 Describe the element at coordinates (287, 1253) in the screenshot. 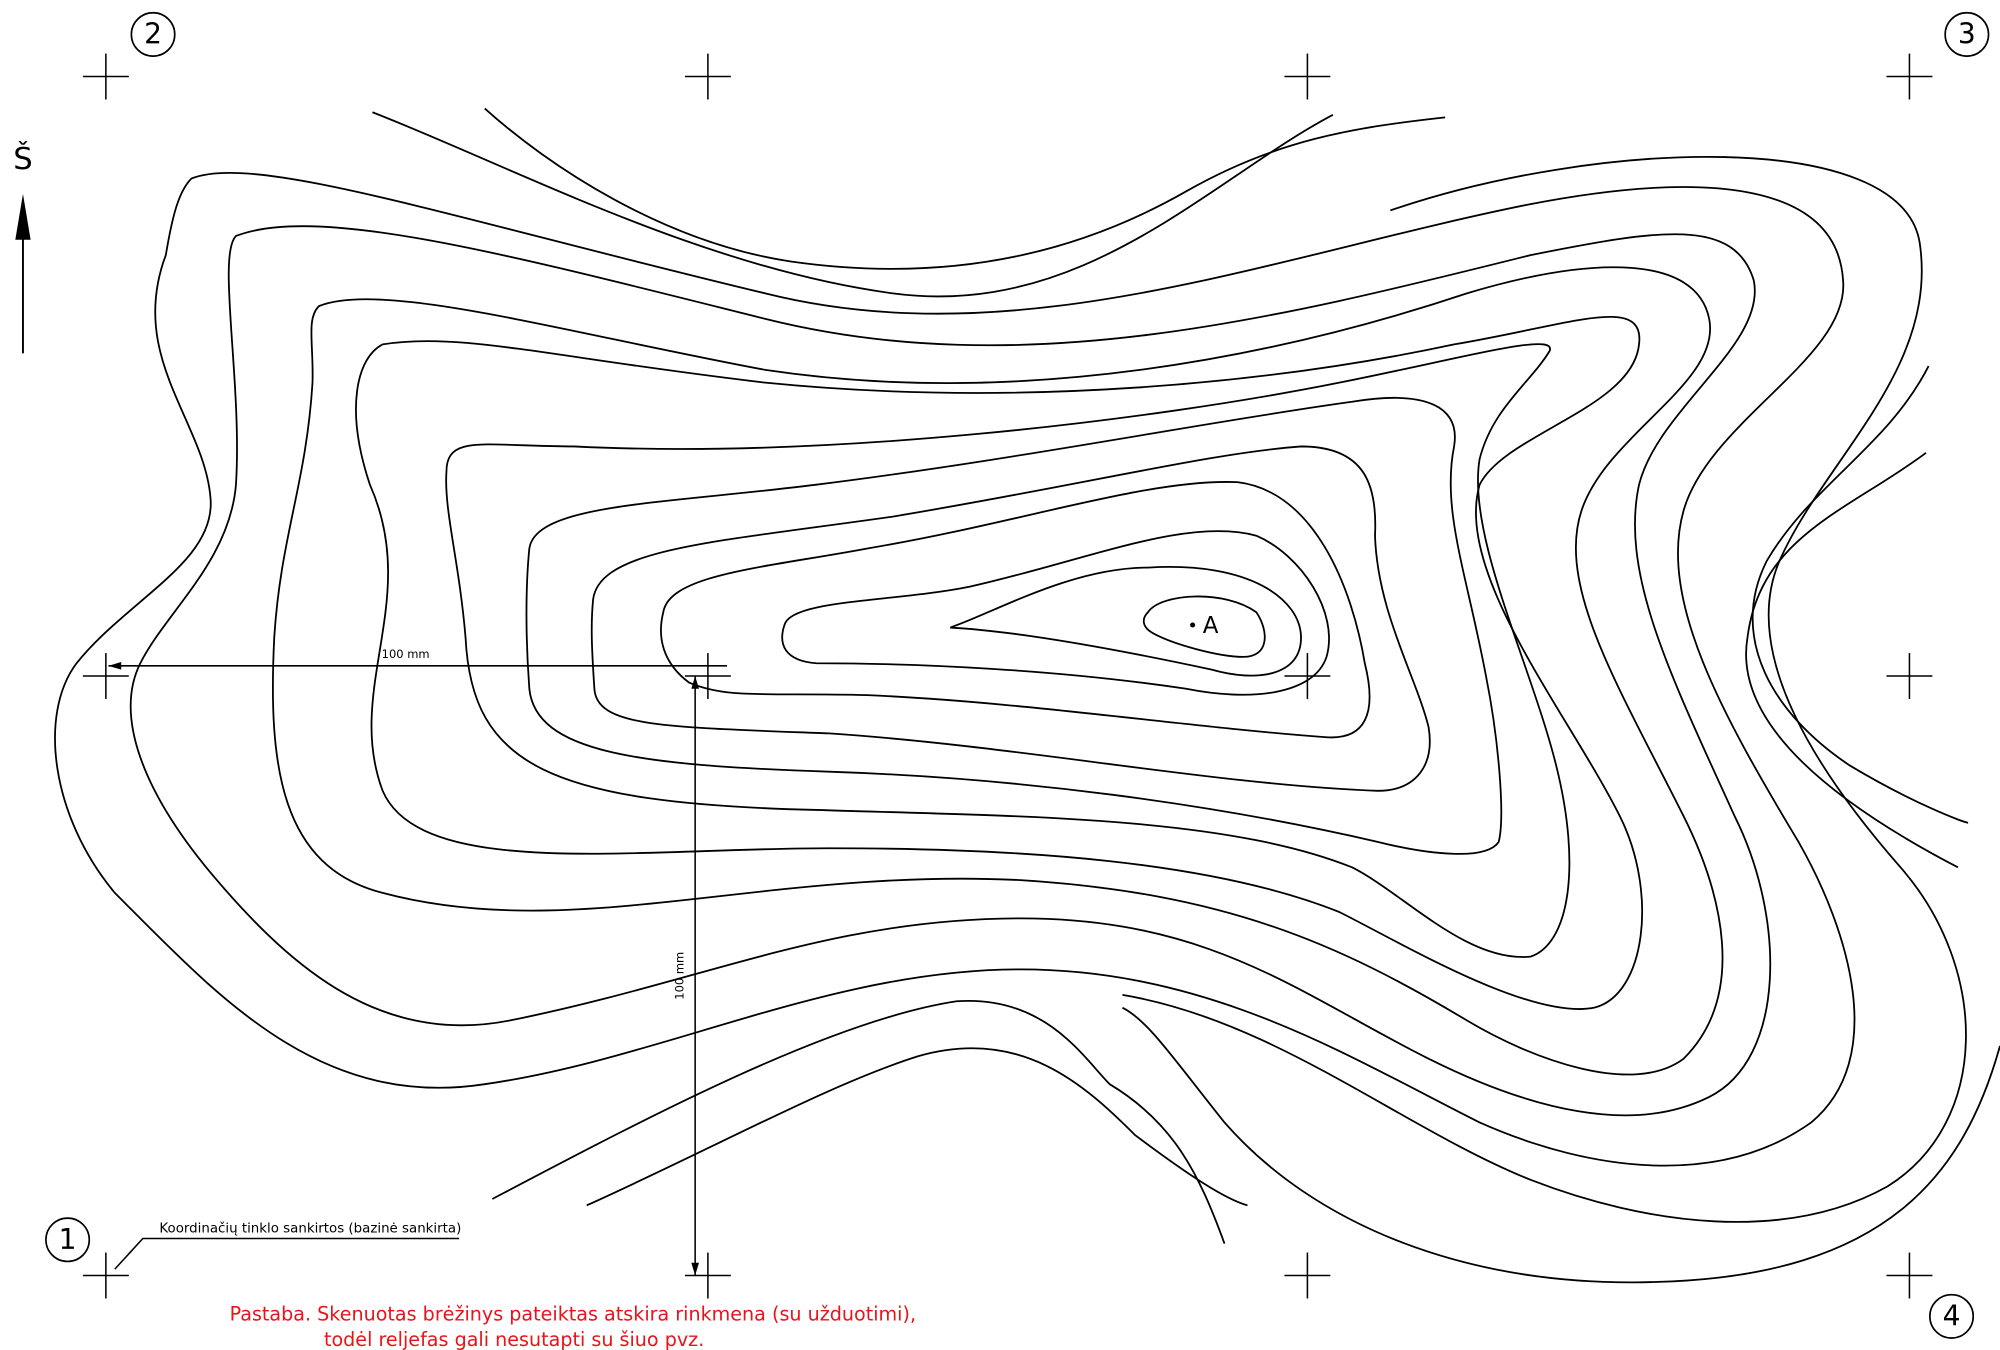

I see `legend-leader` at that location.